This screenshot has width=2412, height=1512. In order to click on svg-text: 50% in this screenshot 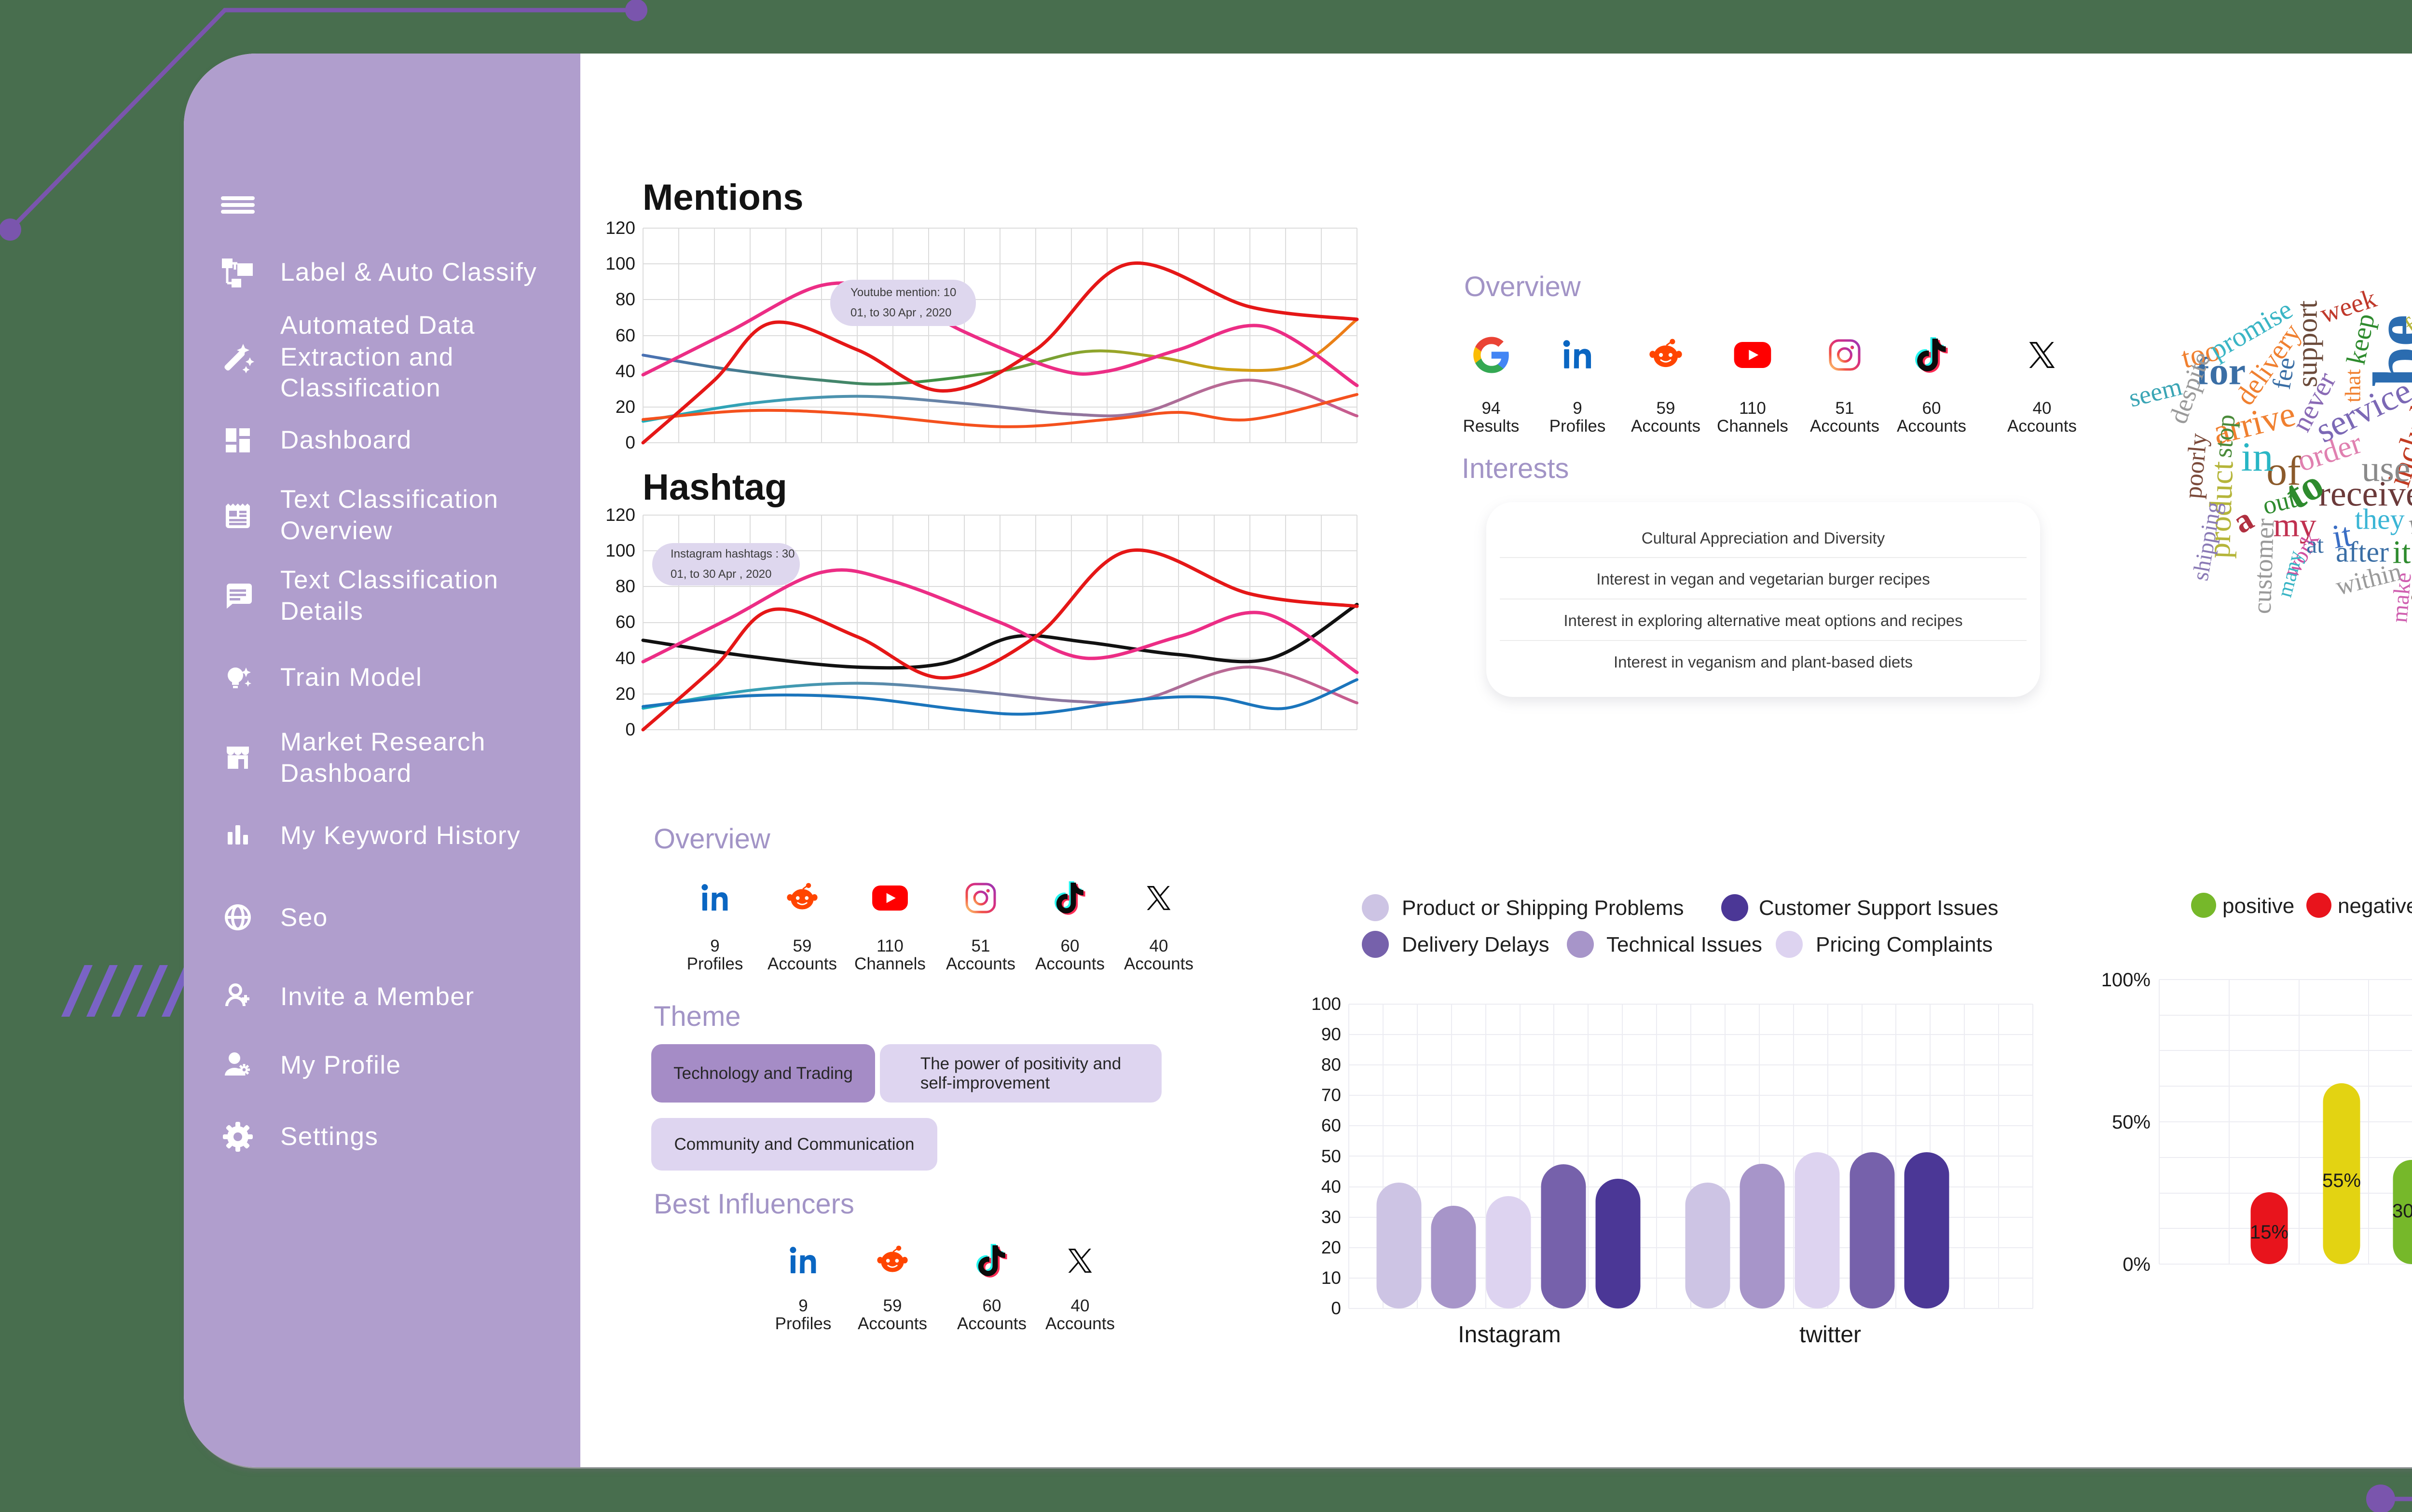, I will do `click(2131, 1122)`.